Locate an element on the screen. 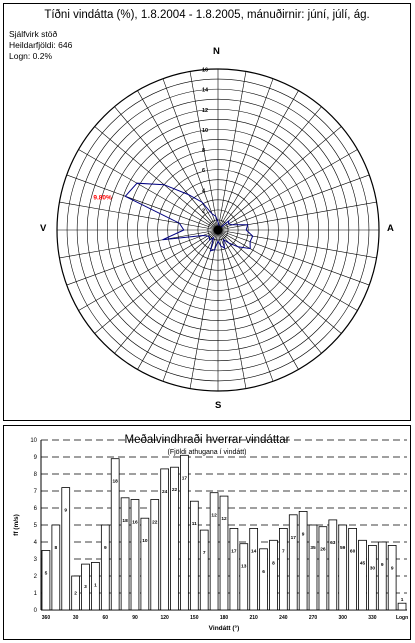 This screenshot has height=643, width=415. bar-xtick-label: 300 is located at coordinates (343, 618).